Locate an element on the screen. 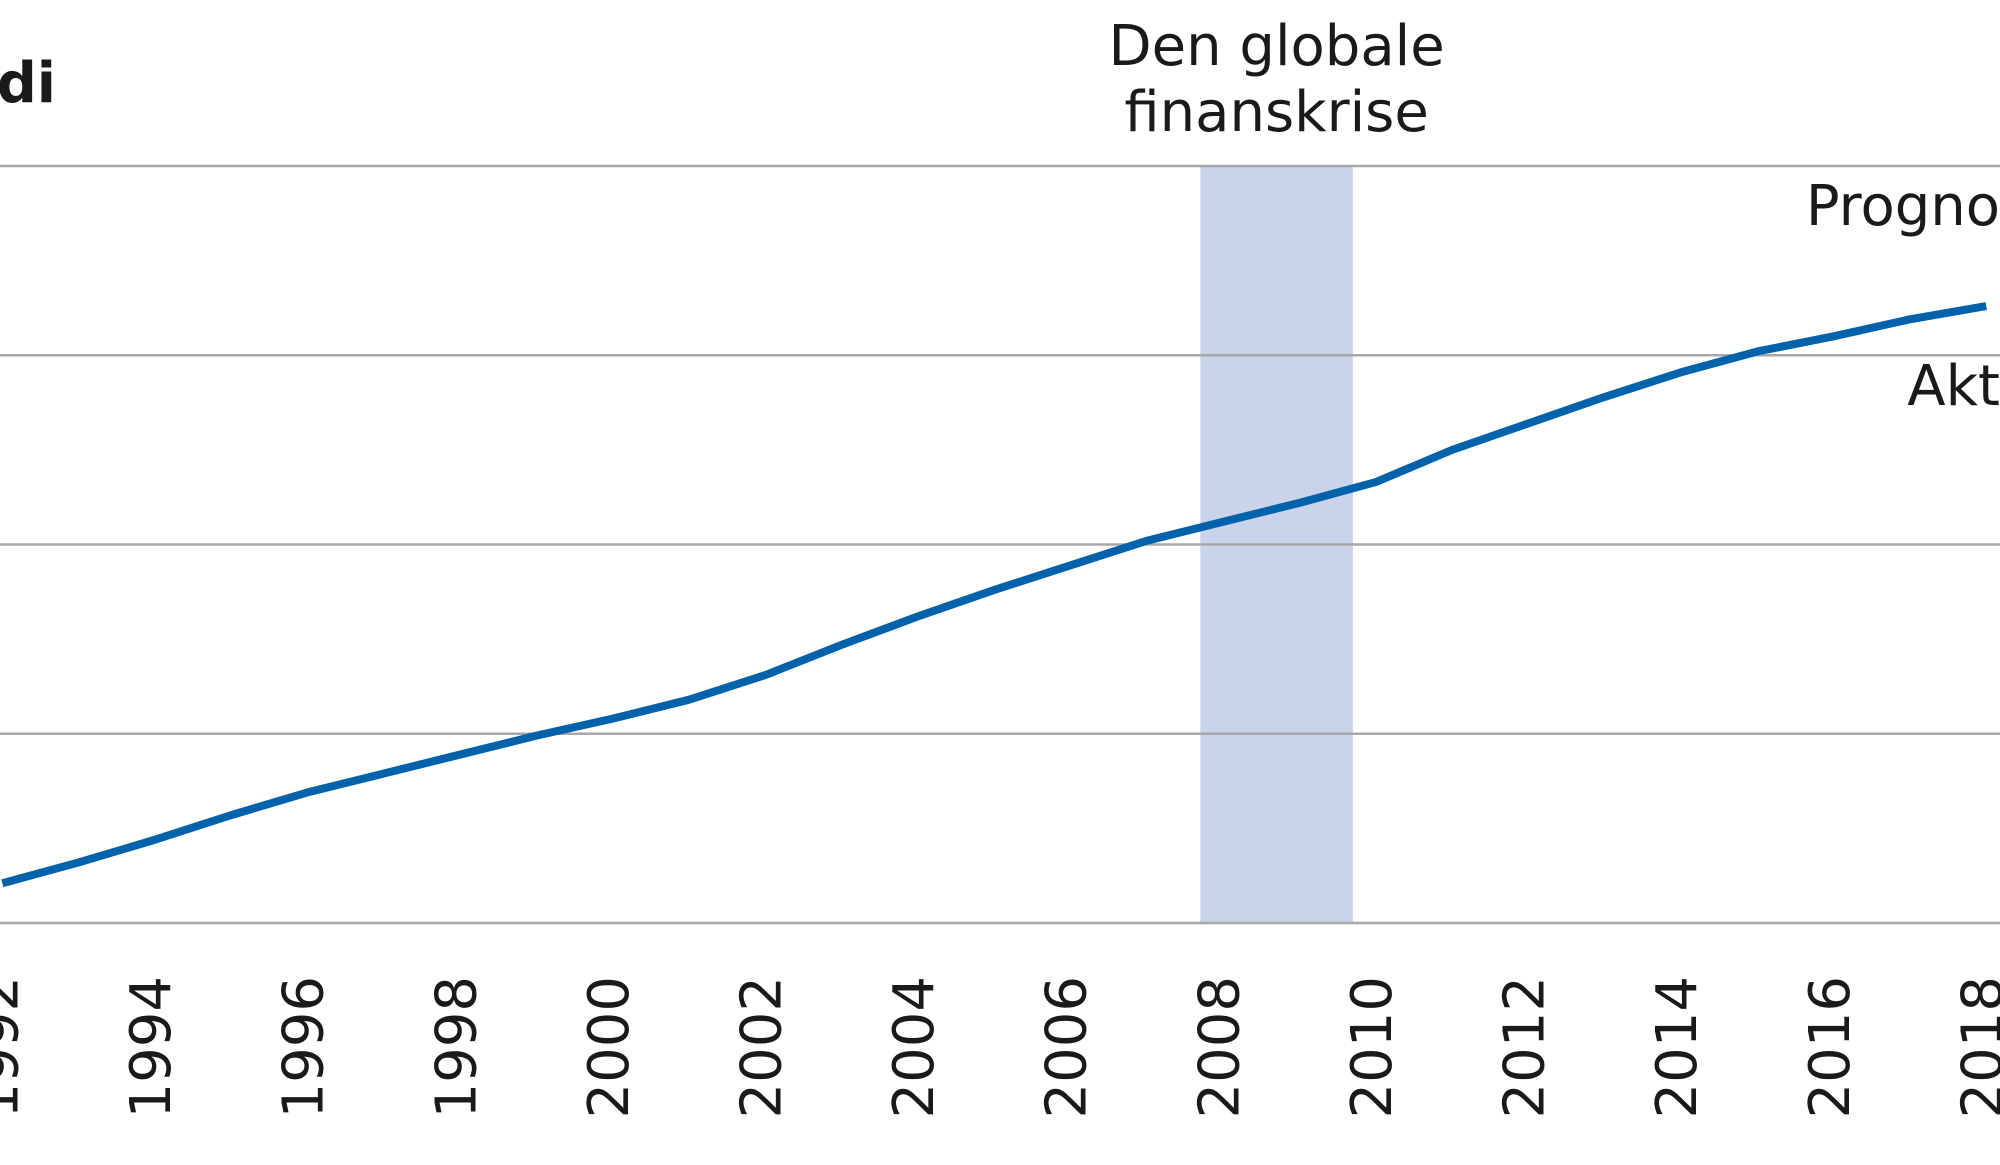 The width and height of the screenshot is (2000, 1165). line-label: Progno is located at coordinates (1903, 206).